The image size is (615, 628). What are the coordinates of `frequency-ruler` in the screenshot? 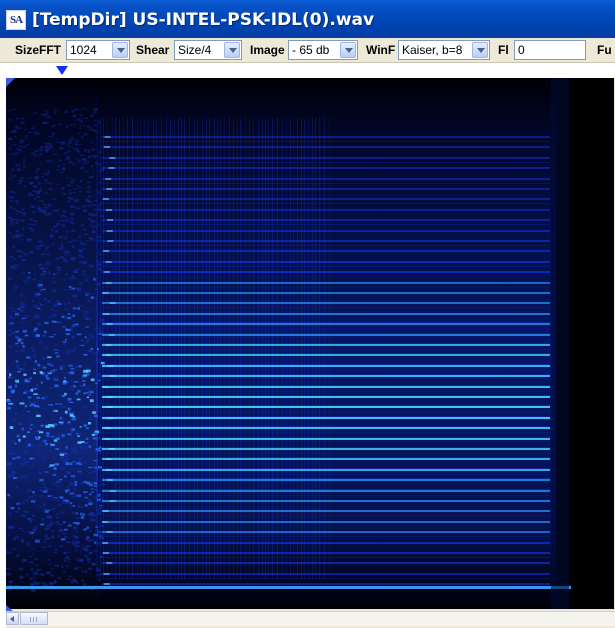 It's located at (307, 70).